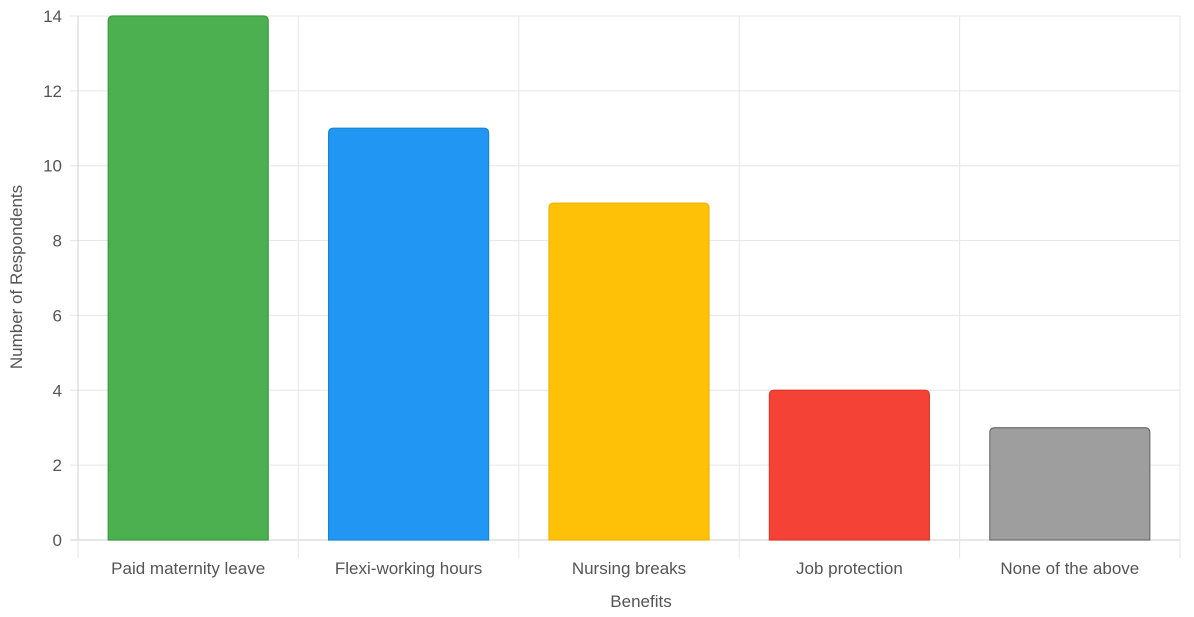 The image size is (1194, 617). What do you see at coordinates (629, 568) in the screenshot?
I see `x-tick-label: Nursing breaks` at bounding box center [629, 568].